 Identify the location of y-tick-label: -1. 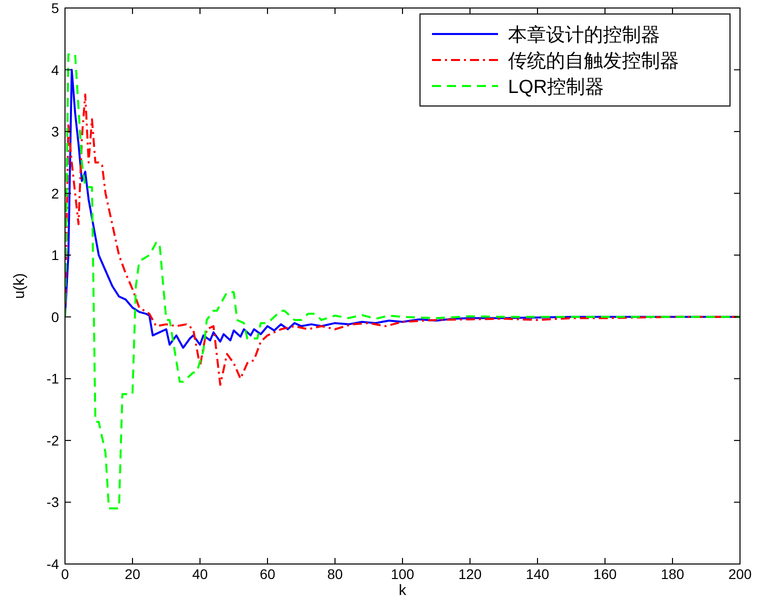
(53, 378).